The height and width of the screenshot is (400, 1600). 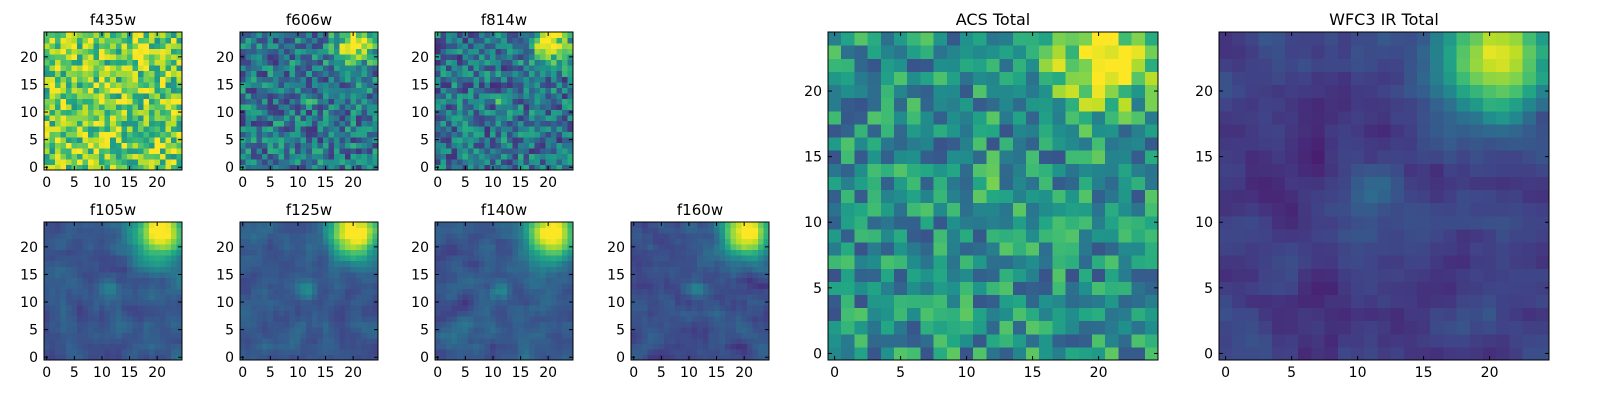 I want to click on y-tick-label: 0, so click(x=229, y=358).